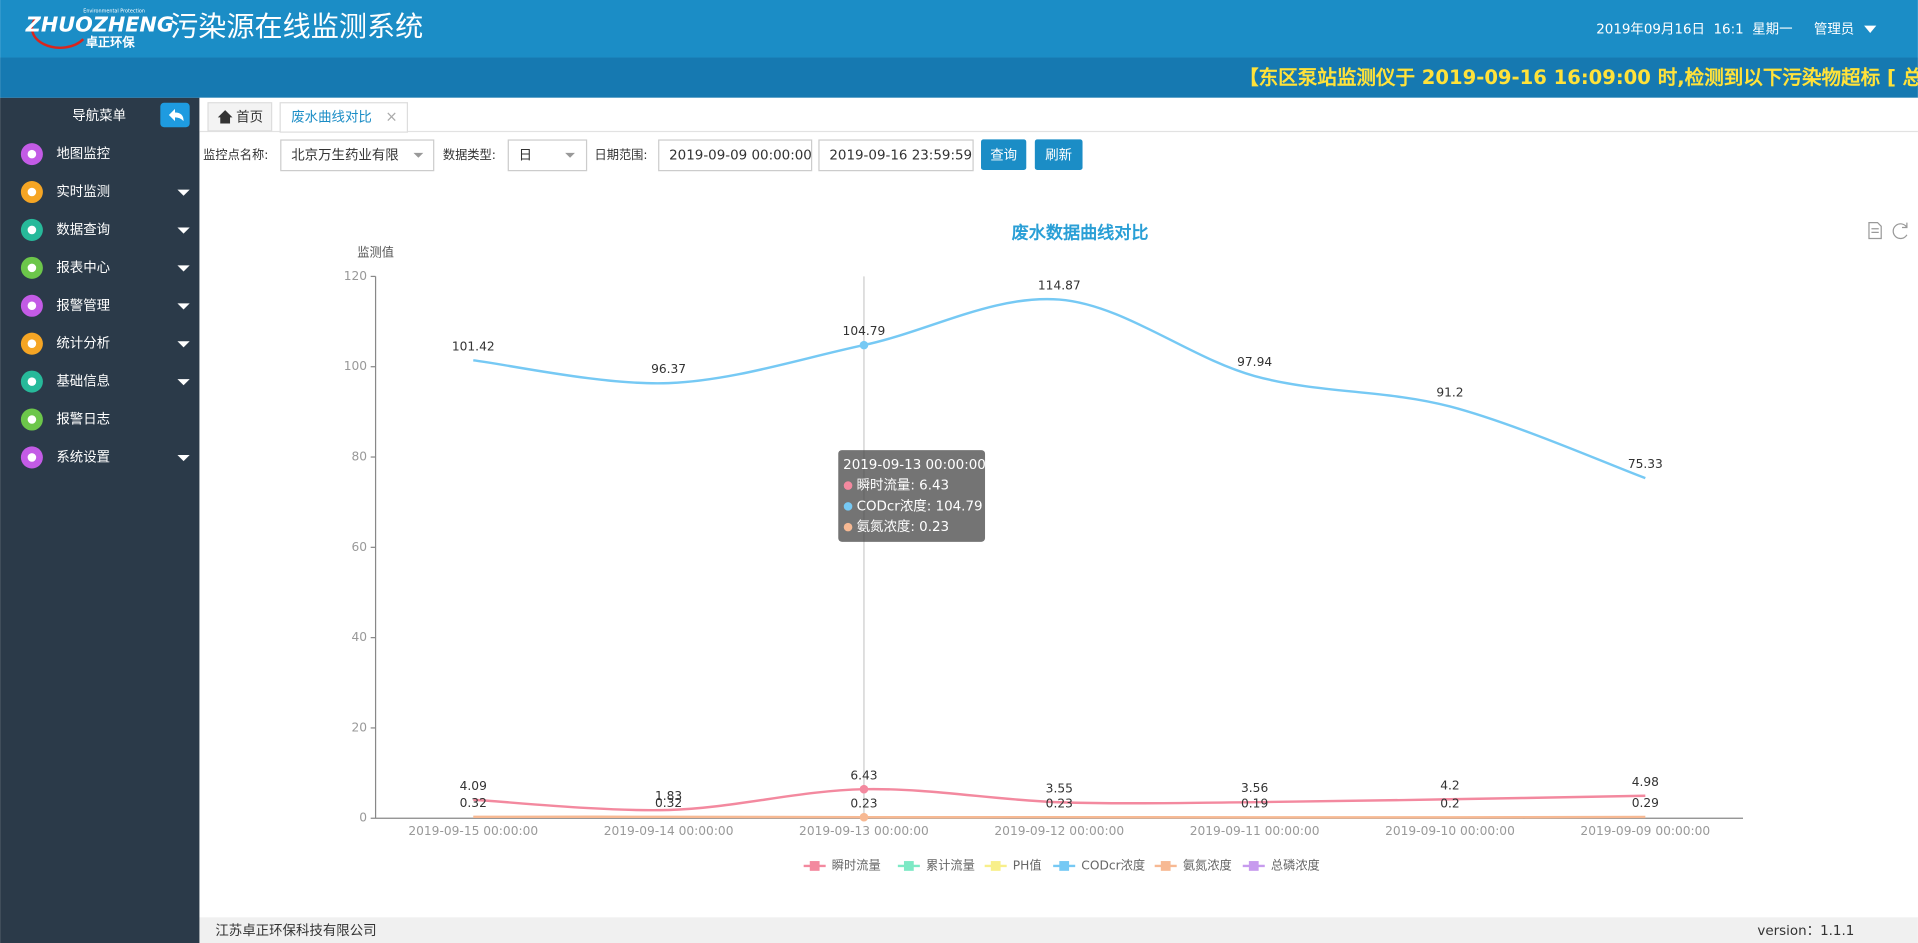 The height and width of the screenshot is (943, 1918). Describe the element at coordinates (359, 547) in the screenshot. I see `y-tick-label: 60` at that location.